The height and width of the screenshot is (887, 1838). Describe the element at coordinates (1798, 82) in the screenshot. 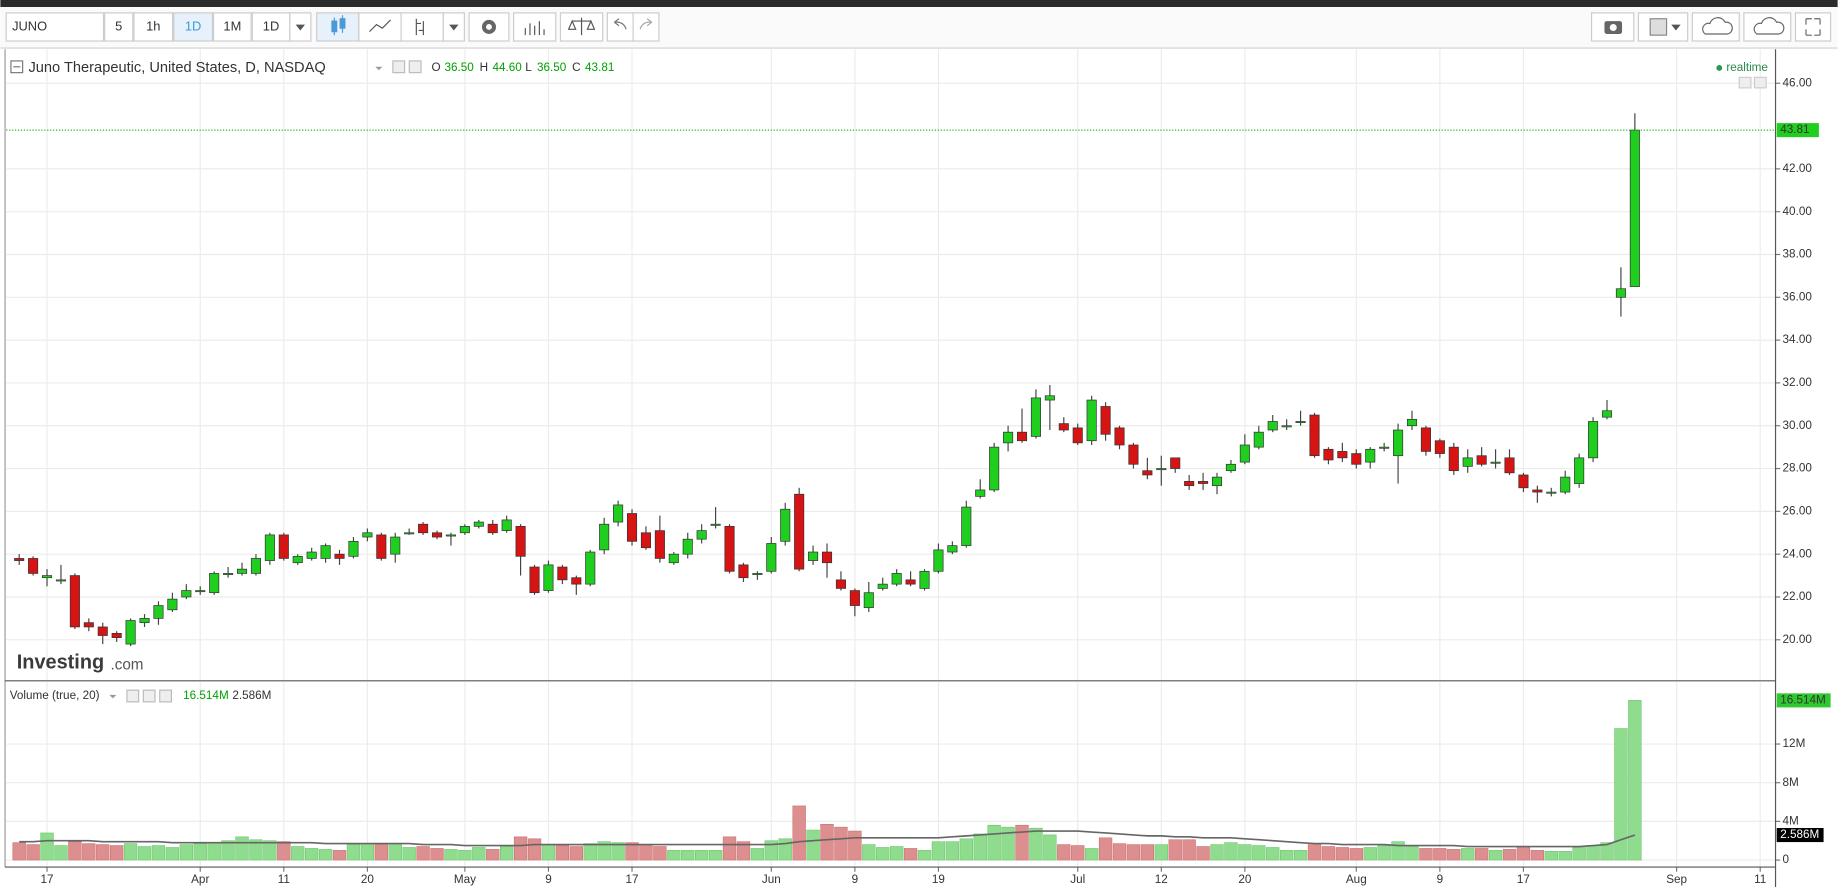

I see `y-tick-label: 46.00` at that location.